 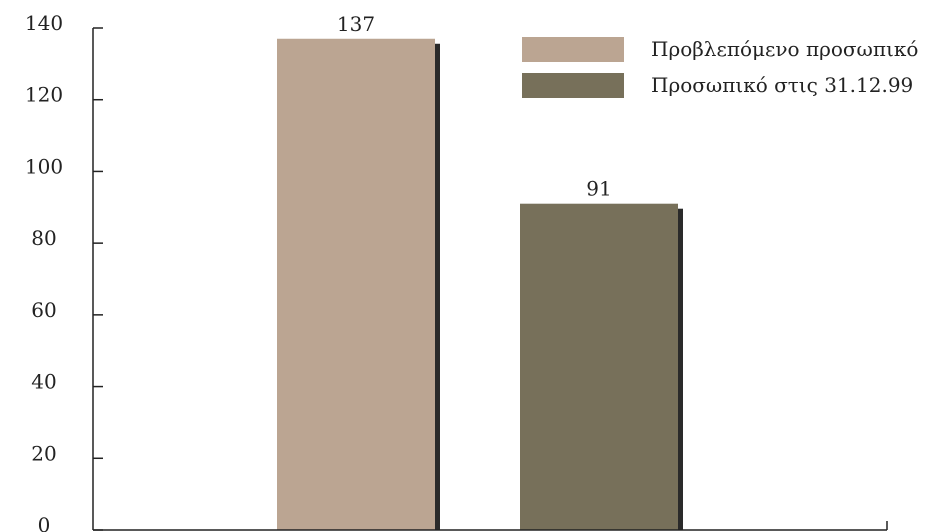 I want to click on y-tick-label-60: 60, so click(x=43, y=310).